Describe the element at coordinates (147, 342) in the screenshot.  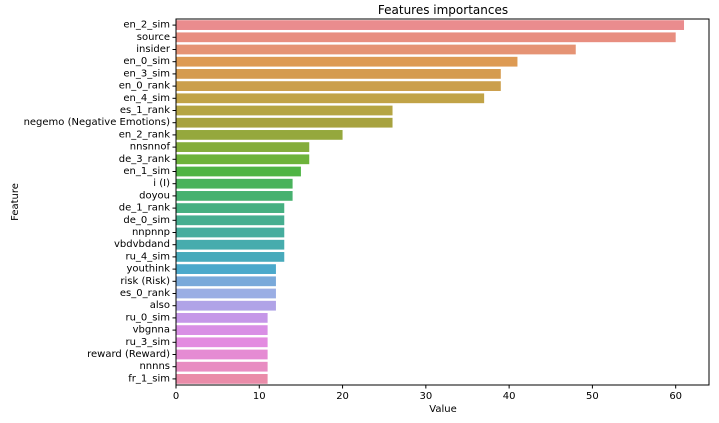
I see `y-tick-label: ru_3_sim` at that location.